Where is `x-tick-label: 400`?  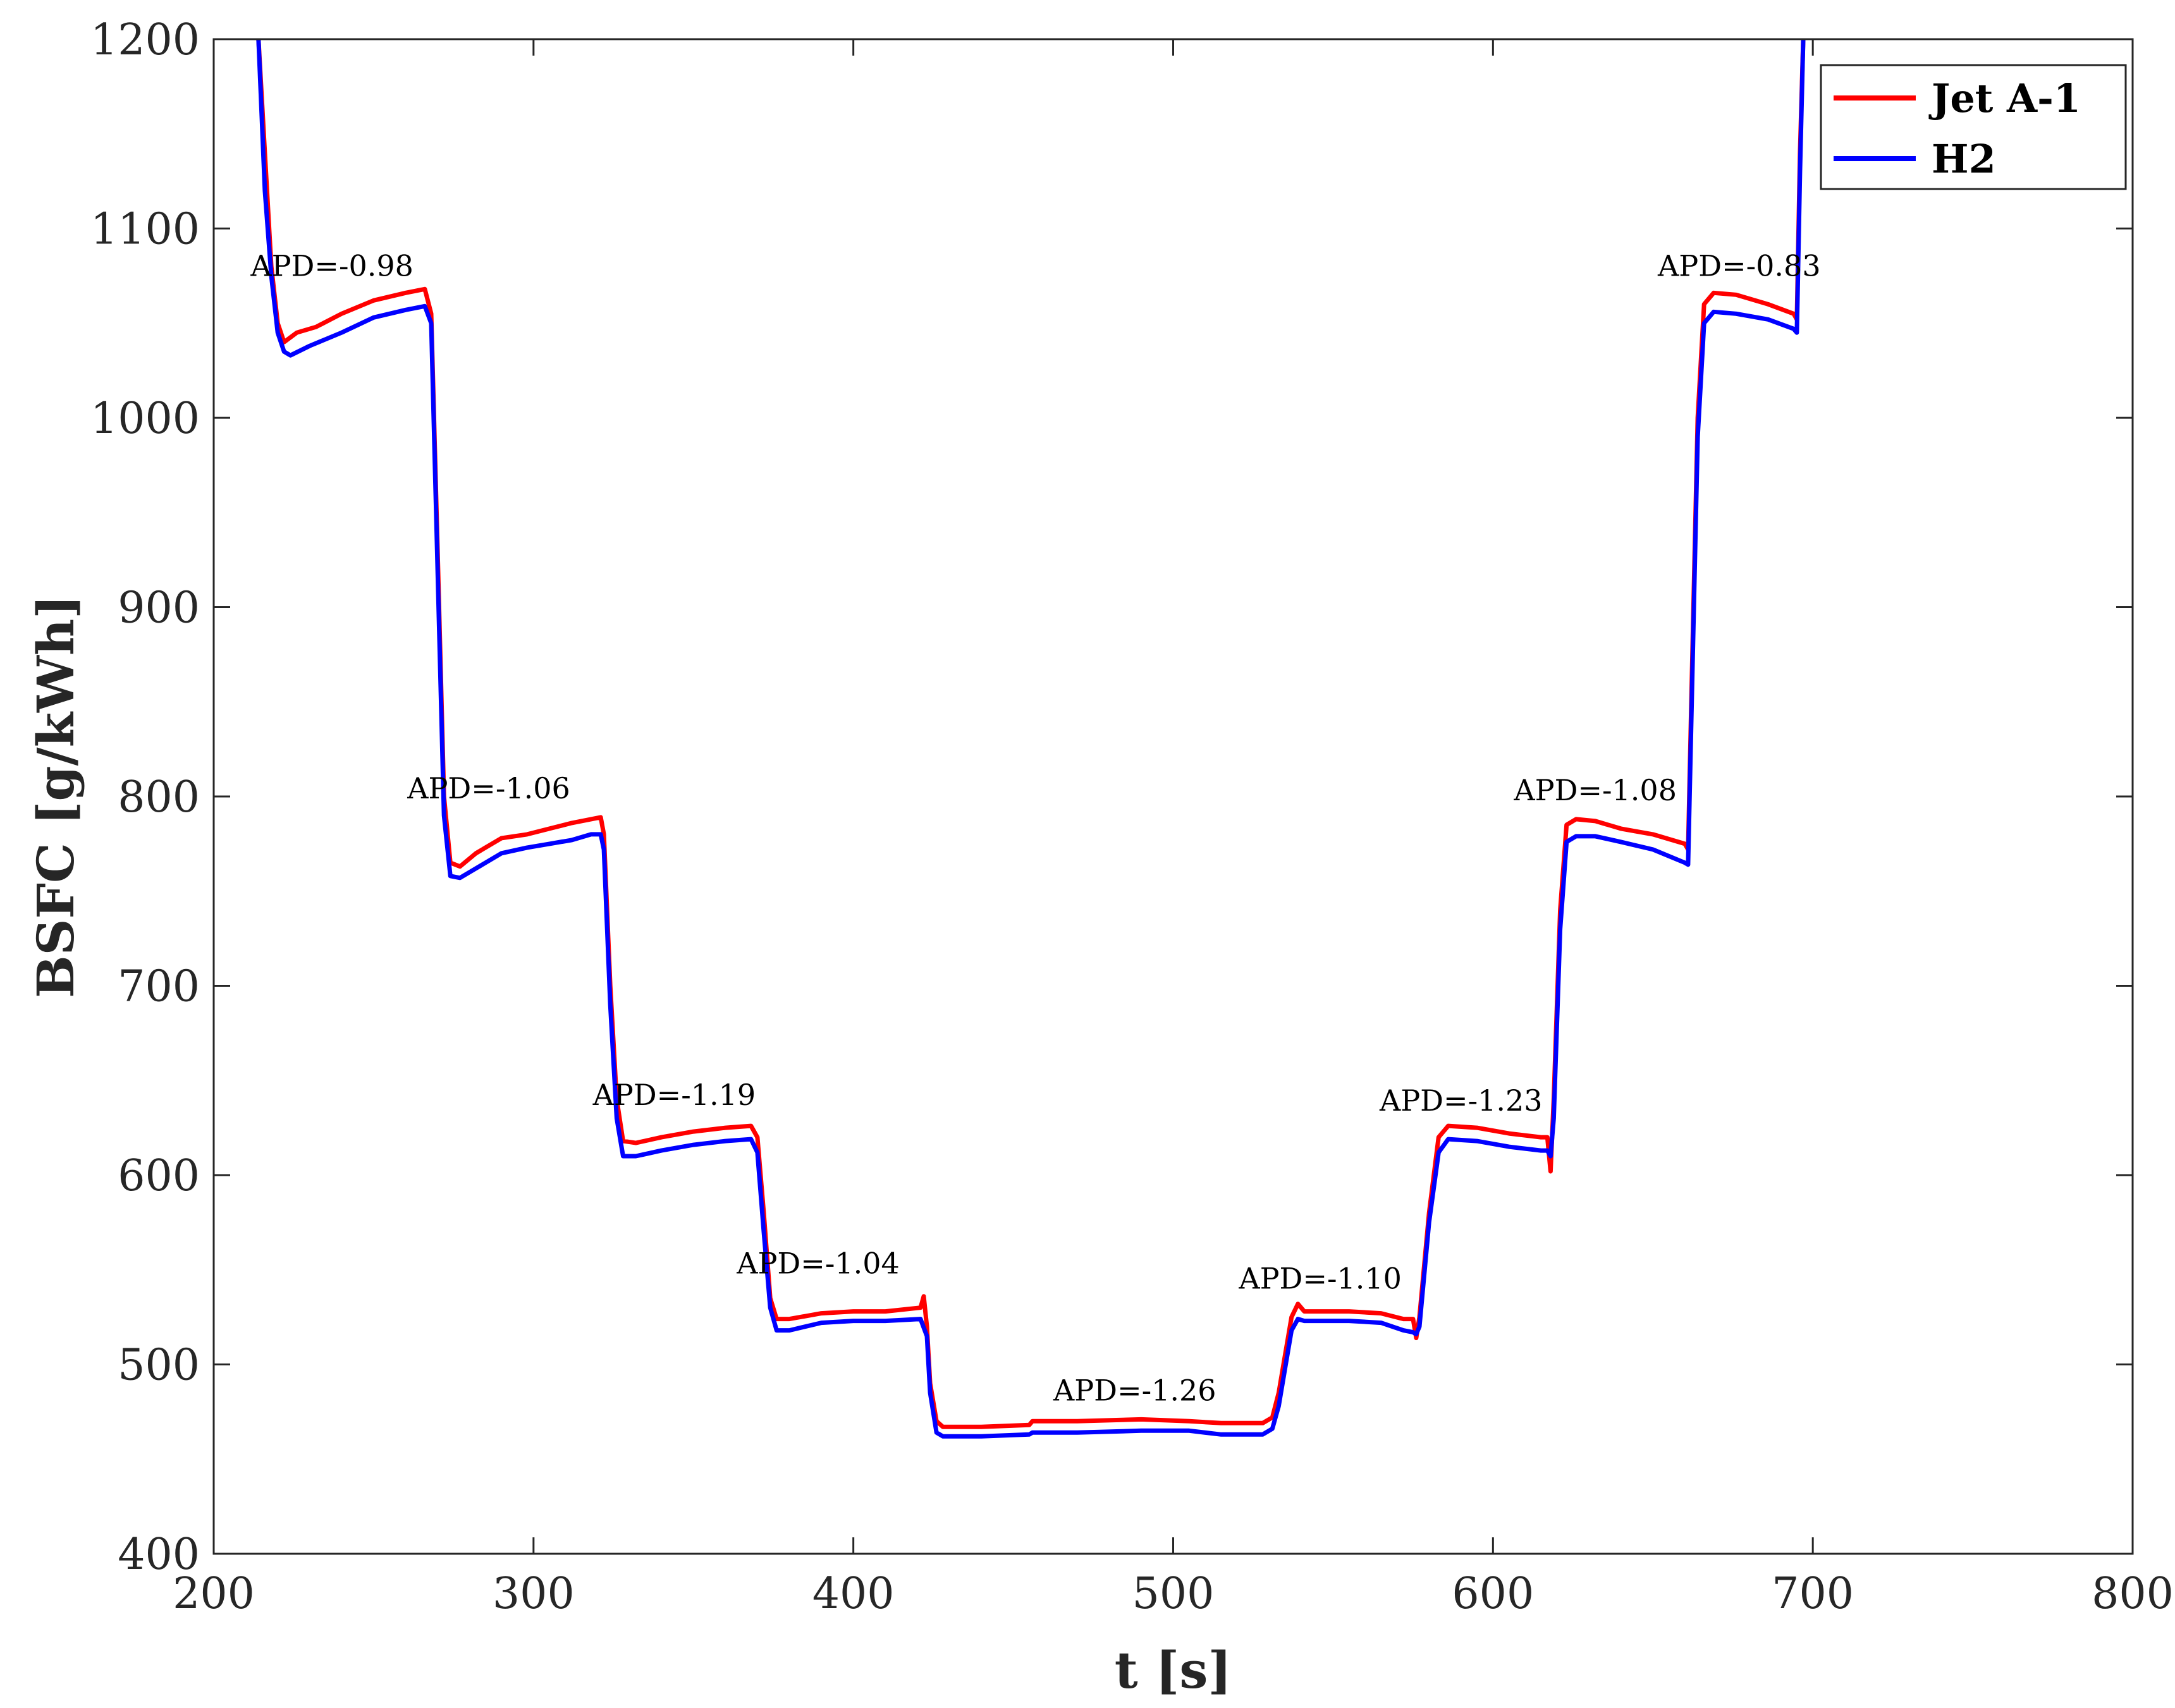 x-tick-label: 400 is located at coordinates (853, 1594).